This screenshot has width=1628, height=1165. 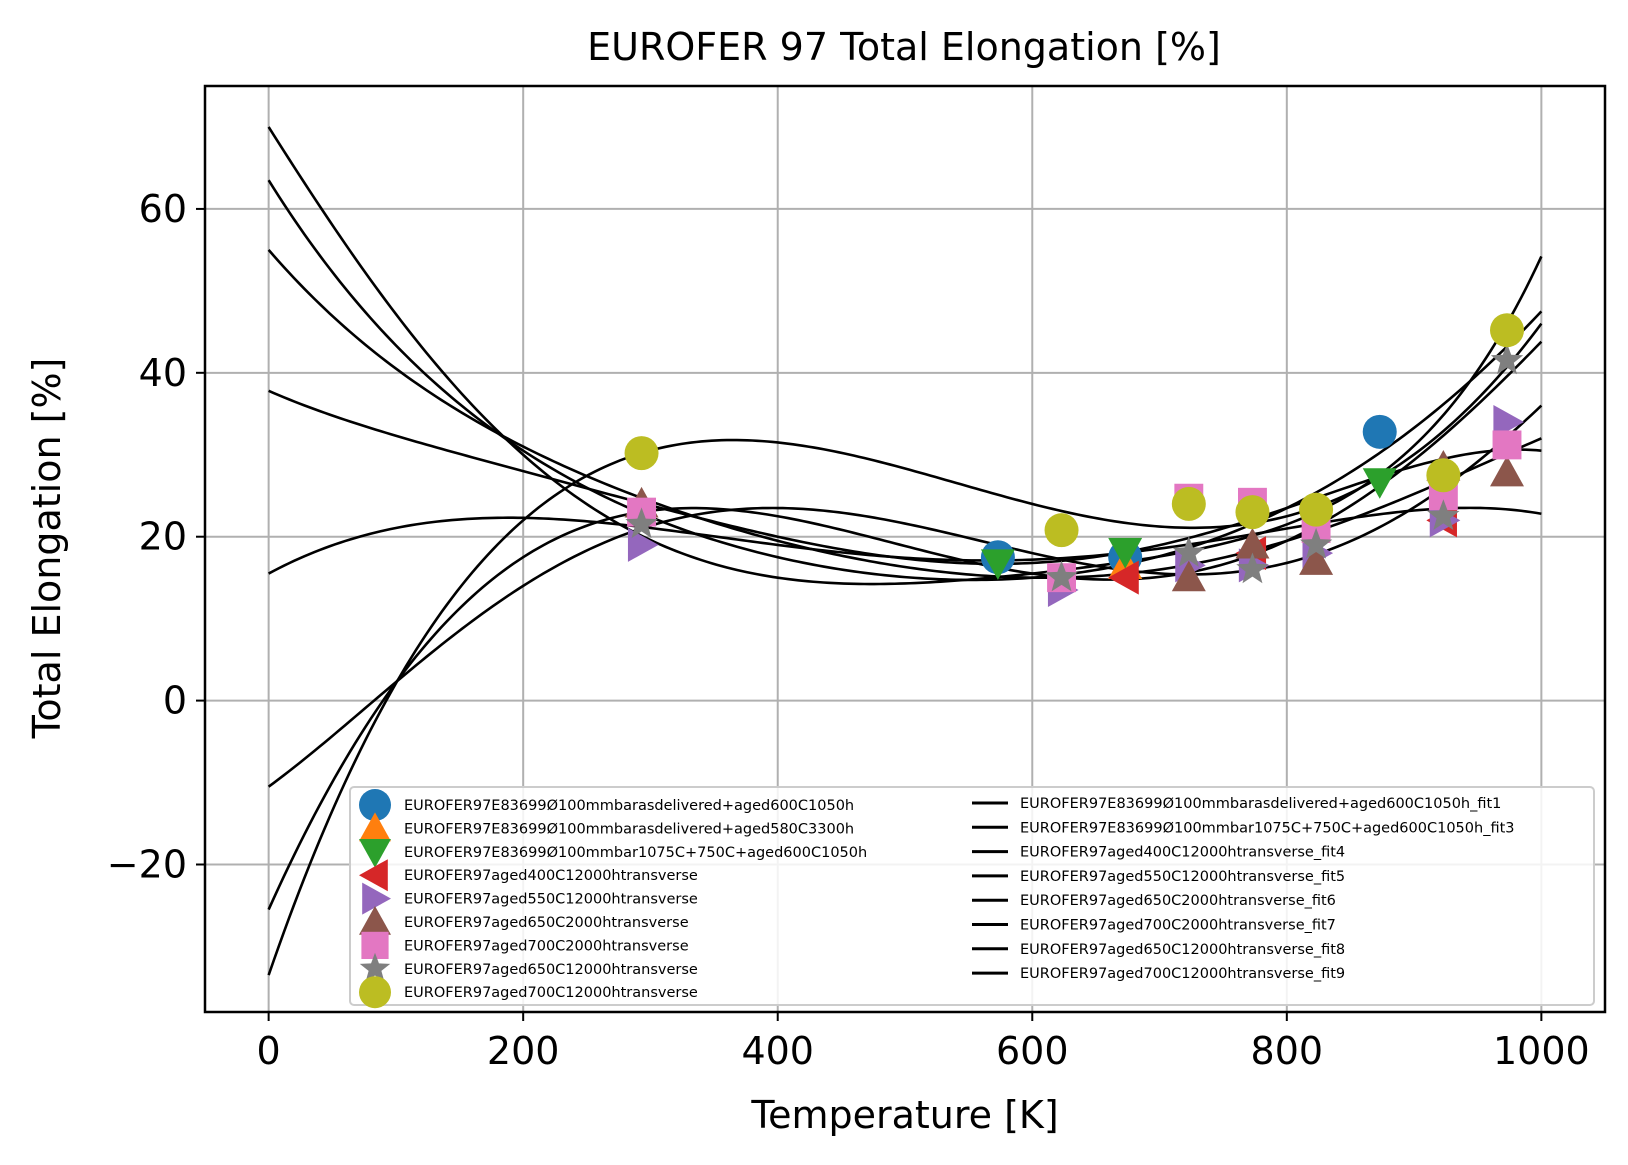 What do you see at coordinates (163, 537) in the screenshot?
I see `y-tick-label: 20` at bounding box center [163, 537].